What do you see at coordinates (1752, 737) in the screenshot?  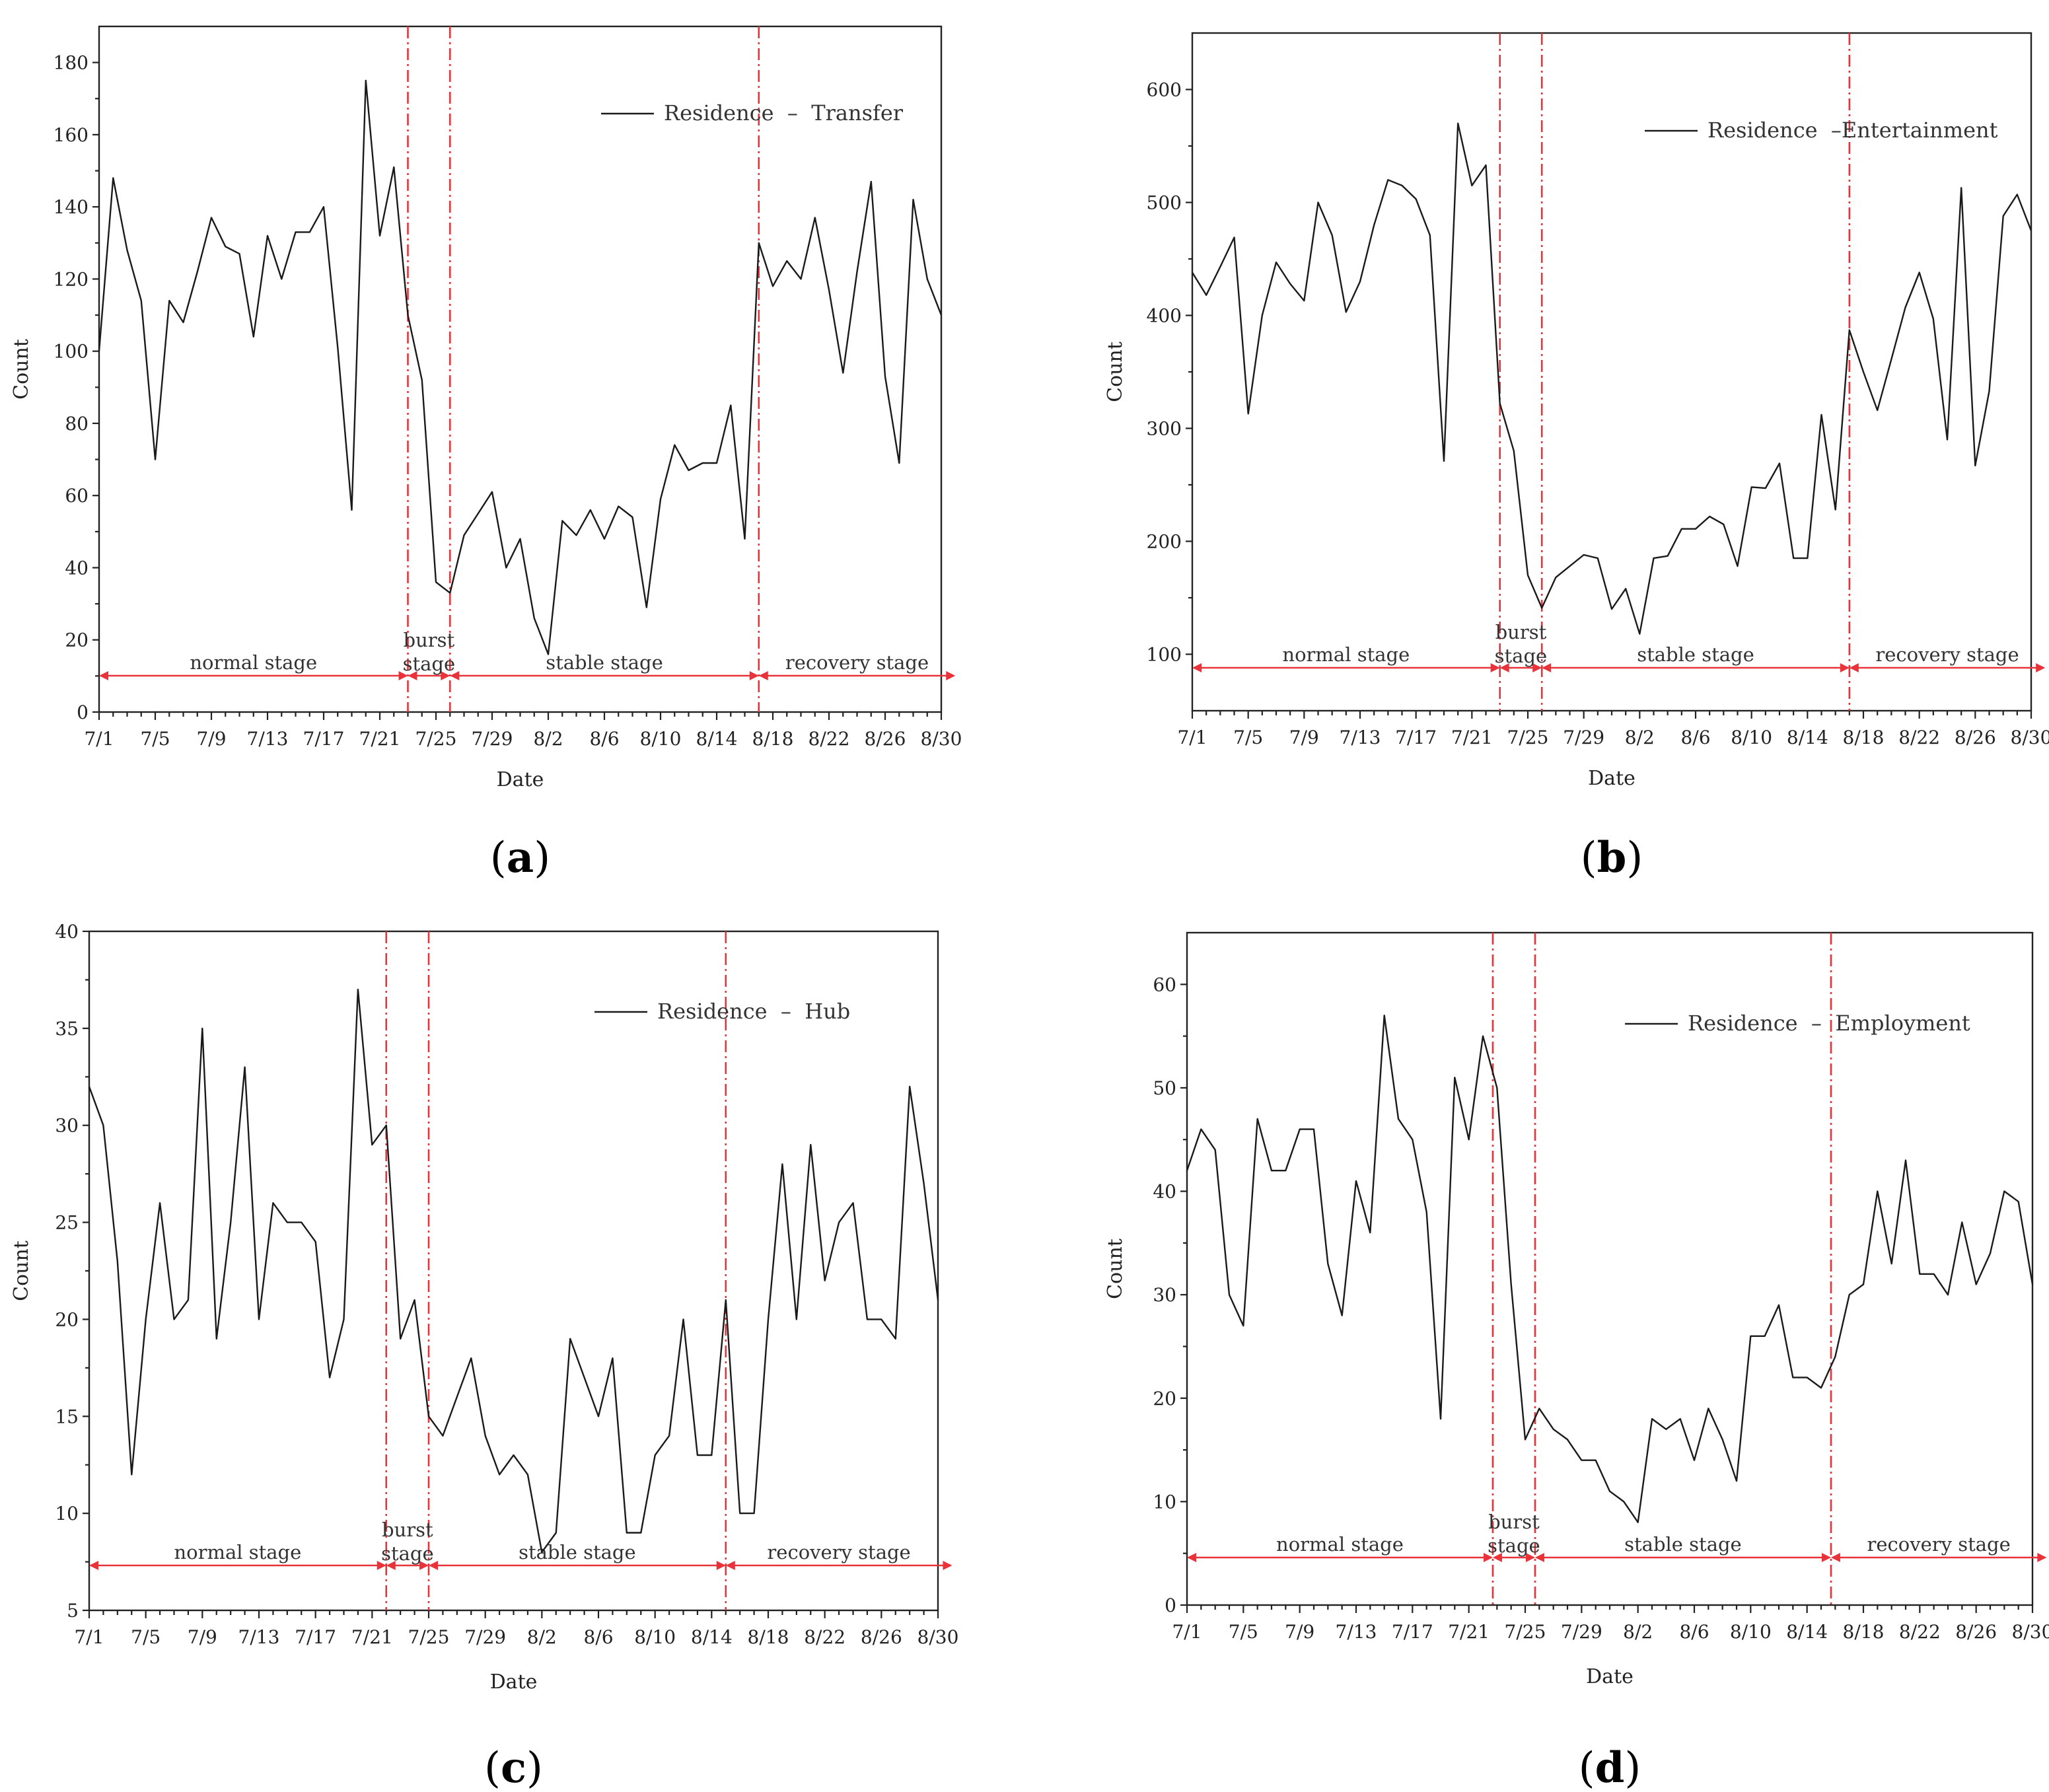 I see `chart-b-xtick-label: 8/10` at bounding box center [1752, 737].